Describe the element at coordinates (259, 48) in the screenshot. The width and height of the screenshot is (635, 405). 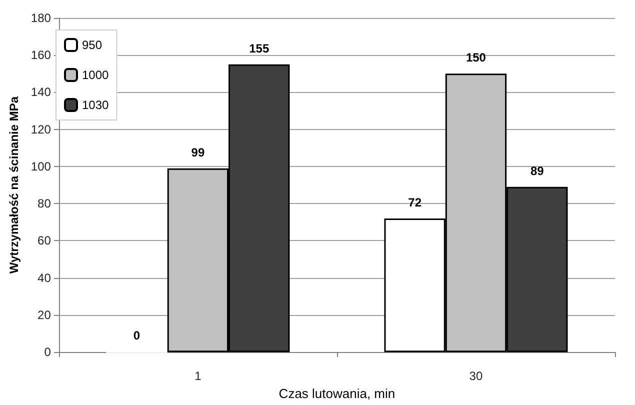
I see `data-label: 155` at that location.